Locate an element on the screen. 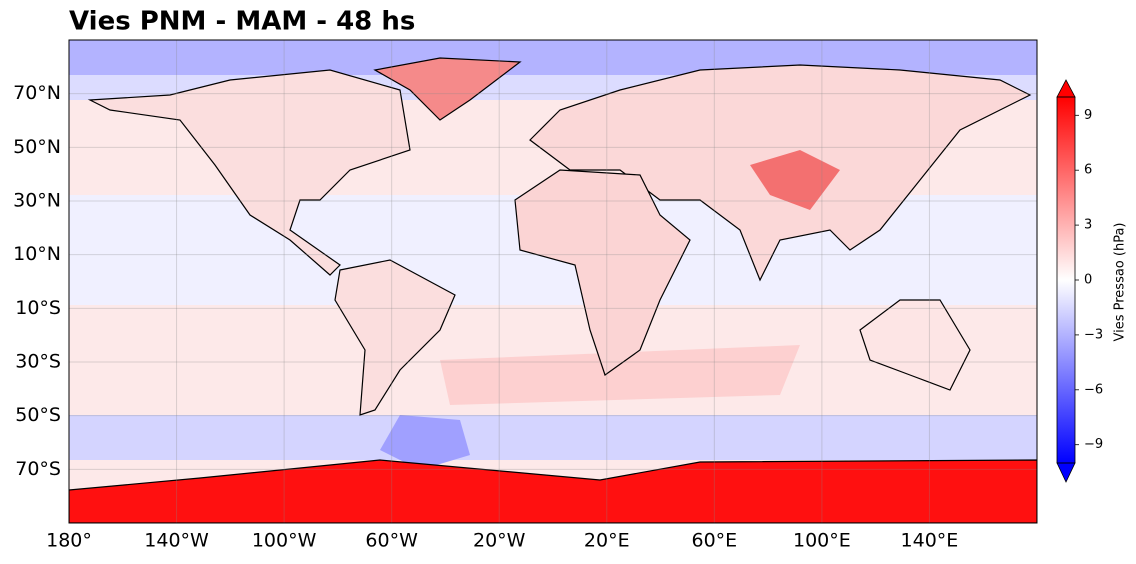 Image resolution: width=1136 pixels, height=564 pixels. colorbar-tick-label: 0 is located at coordinates (1088, 280).